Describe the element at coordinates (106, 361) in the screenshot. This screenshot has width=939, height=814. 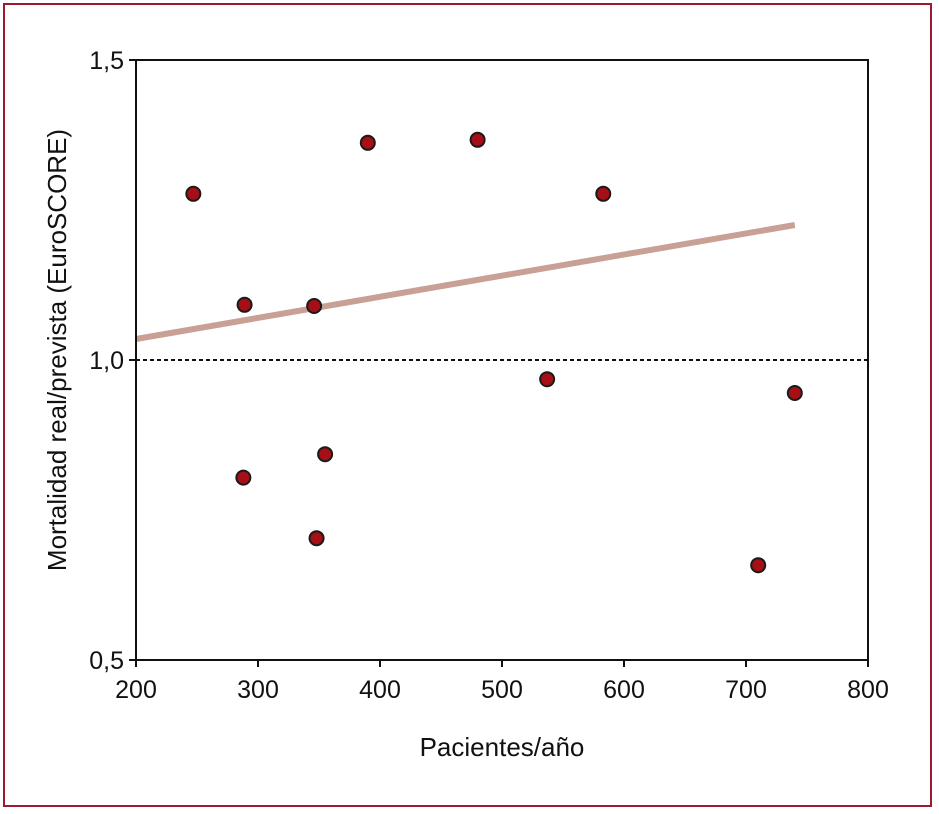
I see `y-tick-label: 1,0` at that location.